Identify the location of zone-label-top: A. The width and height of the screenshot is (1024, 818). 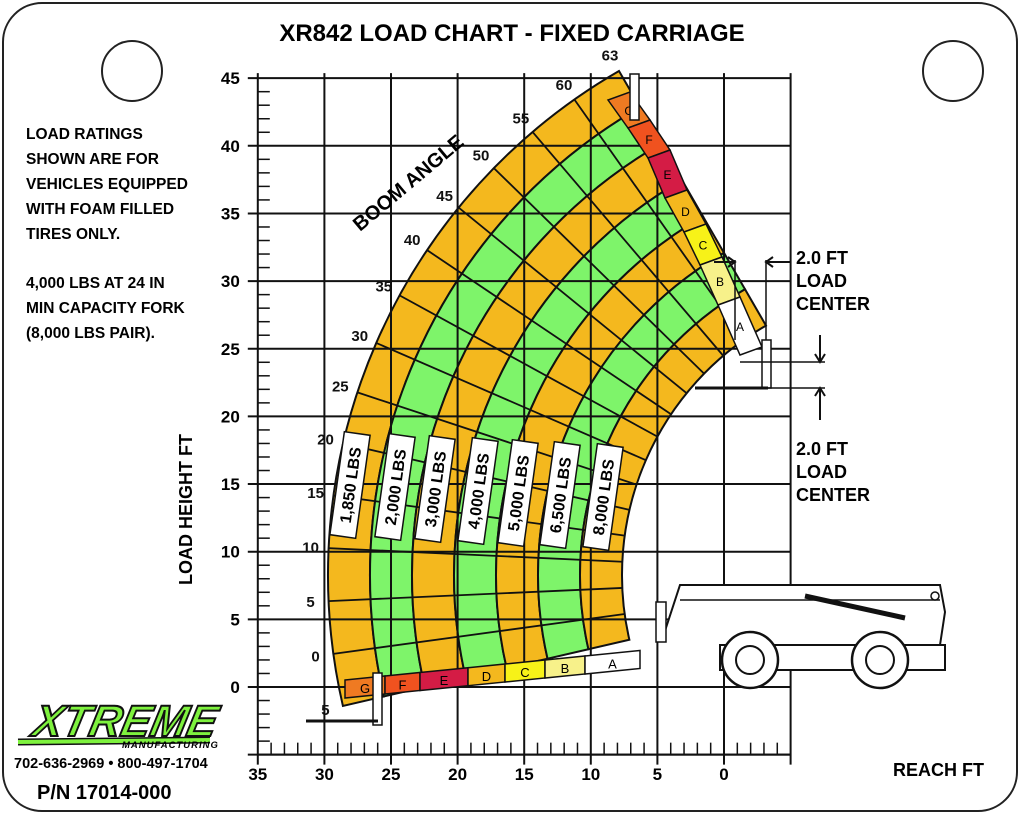
(740, 327).